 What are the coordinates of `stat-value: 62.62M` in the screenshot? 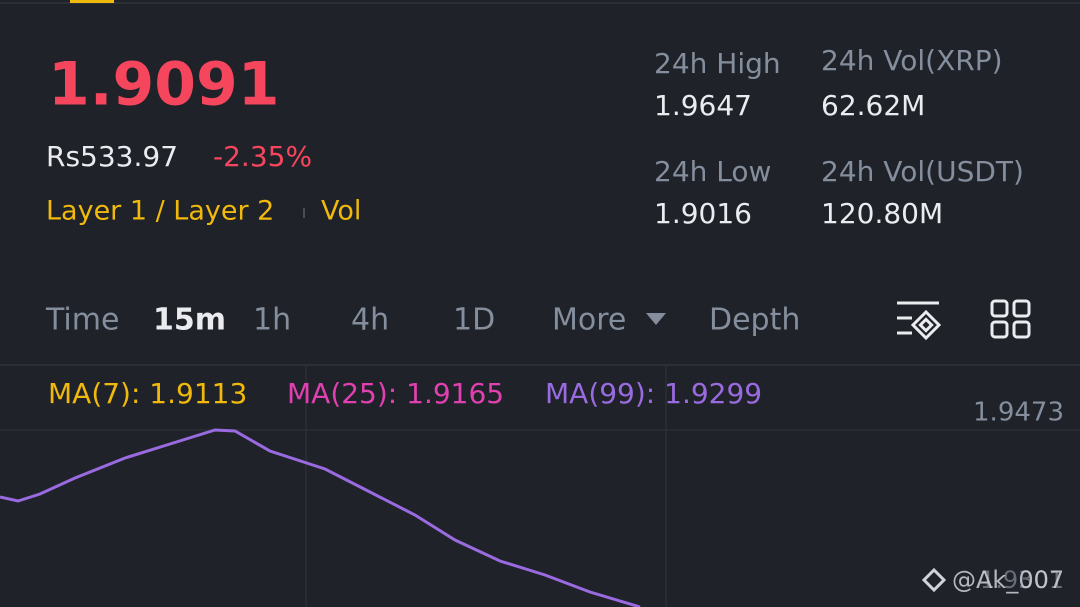 It's located at (873, 105).